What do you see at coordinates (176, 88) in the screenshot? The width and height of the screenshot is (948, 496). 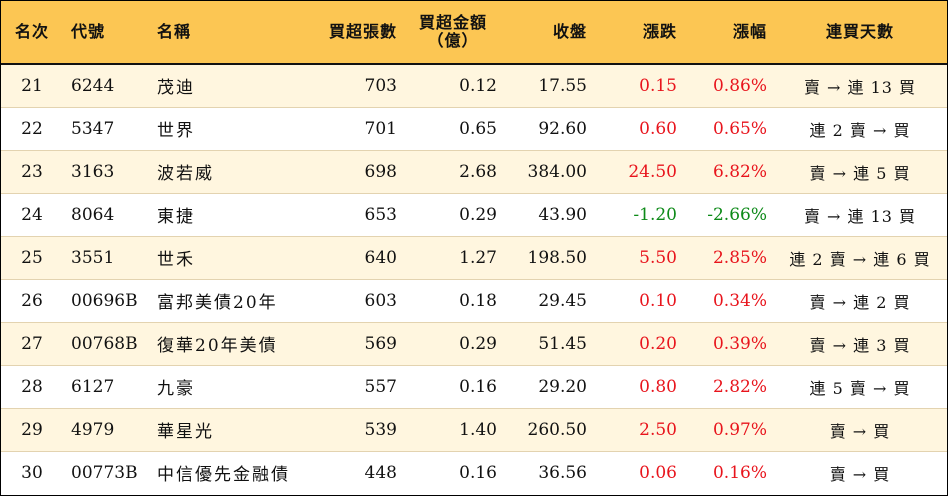 I see `name-cell: 茂迪` at bounding box center [176, 88].